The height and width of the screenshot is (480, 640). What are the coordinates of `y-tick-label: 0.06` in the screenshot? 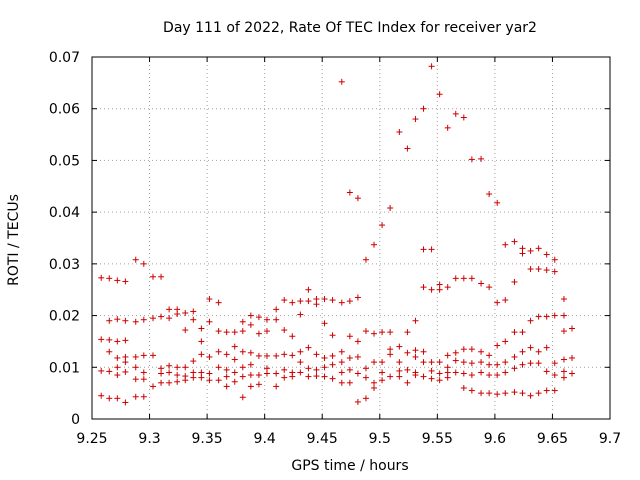 It's located at (64, 110).